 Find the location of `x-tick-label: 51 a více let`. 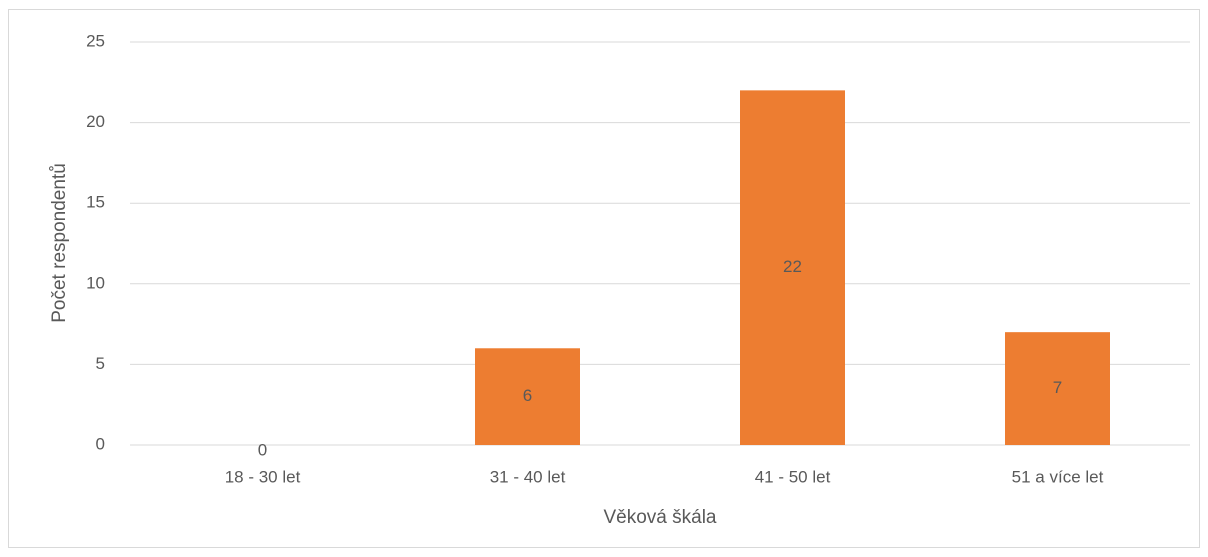

x-tick-label: 51 a více let is located at coordinates (1058, 476).